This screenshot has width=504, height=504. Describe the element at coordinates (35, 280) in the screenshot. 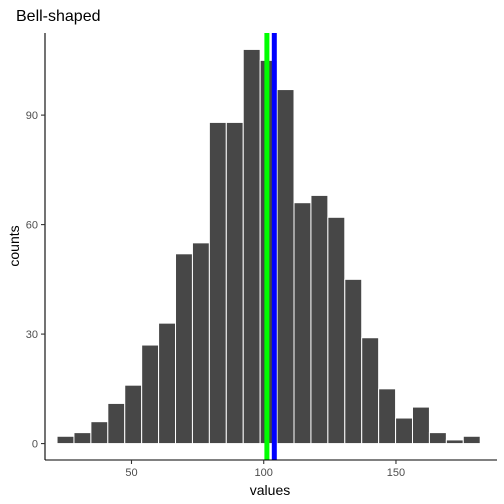

I see `y-ticks: 0 30 60 90` at that location.